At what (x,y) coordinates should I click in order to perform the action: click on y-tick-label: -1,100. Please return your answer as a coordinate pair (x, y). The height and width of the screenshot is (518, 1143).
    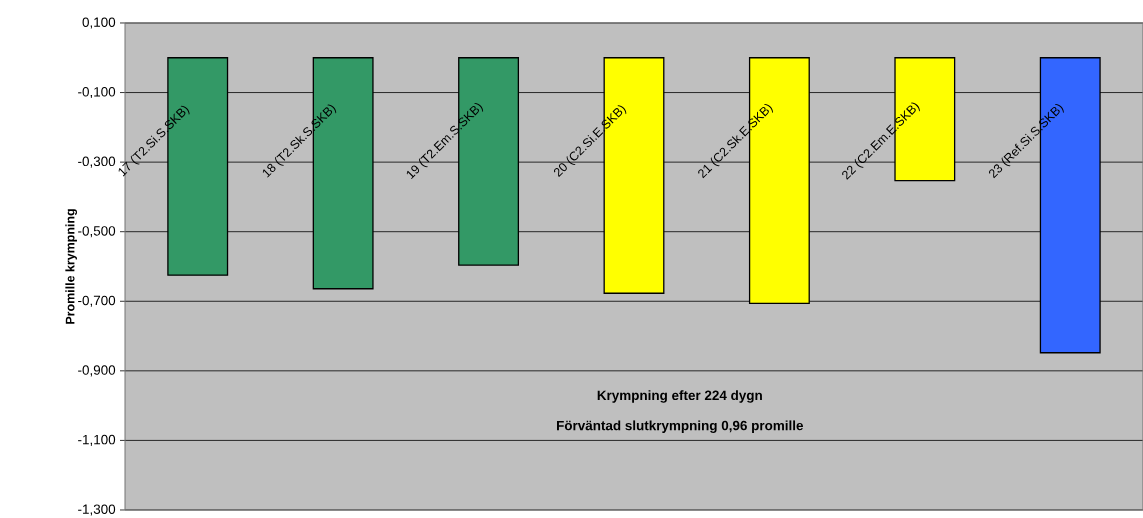
    Looking at the image, I should click on (97, 440).